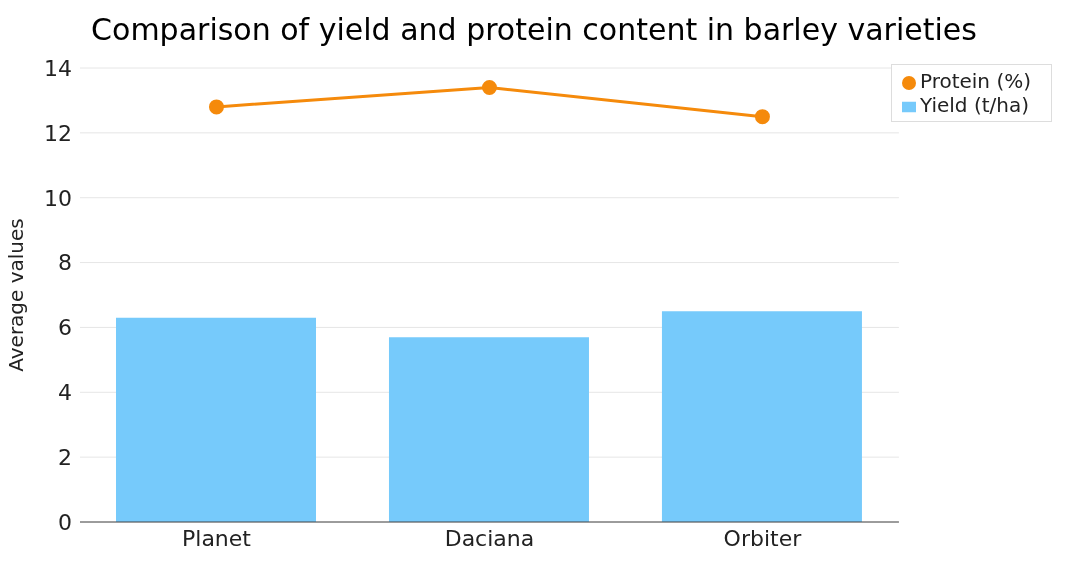 The height and width of the screenshot is (578, 1068). I want to click on x-tick-label: Orbiter, so click(763, 538).